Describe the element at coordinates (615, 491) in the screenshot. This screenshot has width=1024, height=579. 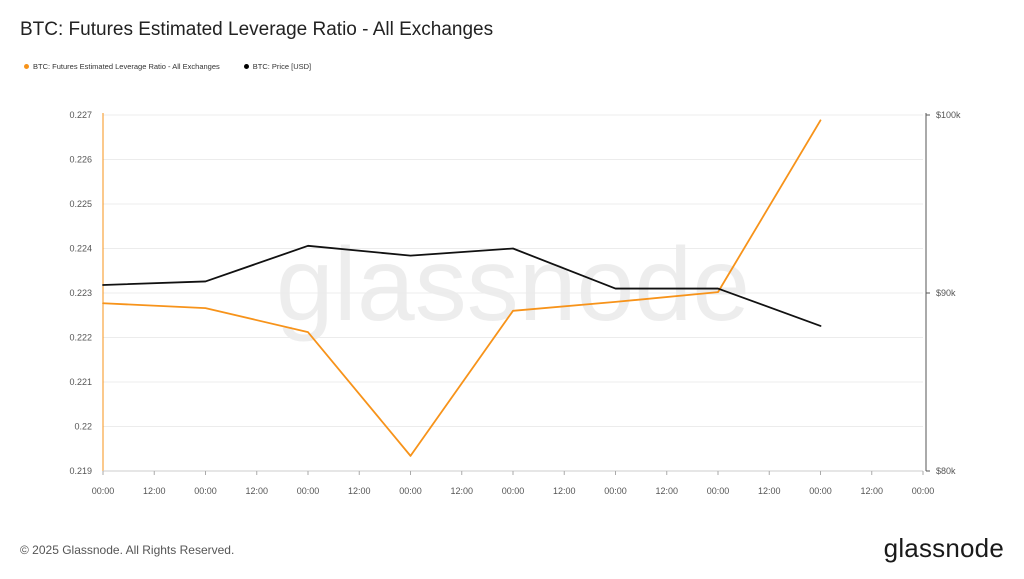
I see `x-tick-label-10: 00:00` at that location.